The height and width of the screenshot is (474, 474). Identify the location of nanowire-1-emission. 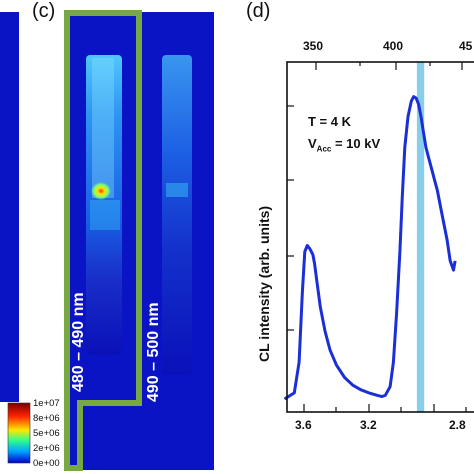
(104, 205).